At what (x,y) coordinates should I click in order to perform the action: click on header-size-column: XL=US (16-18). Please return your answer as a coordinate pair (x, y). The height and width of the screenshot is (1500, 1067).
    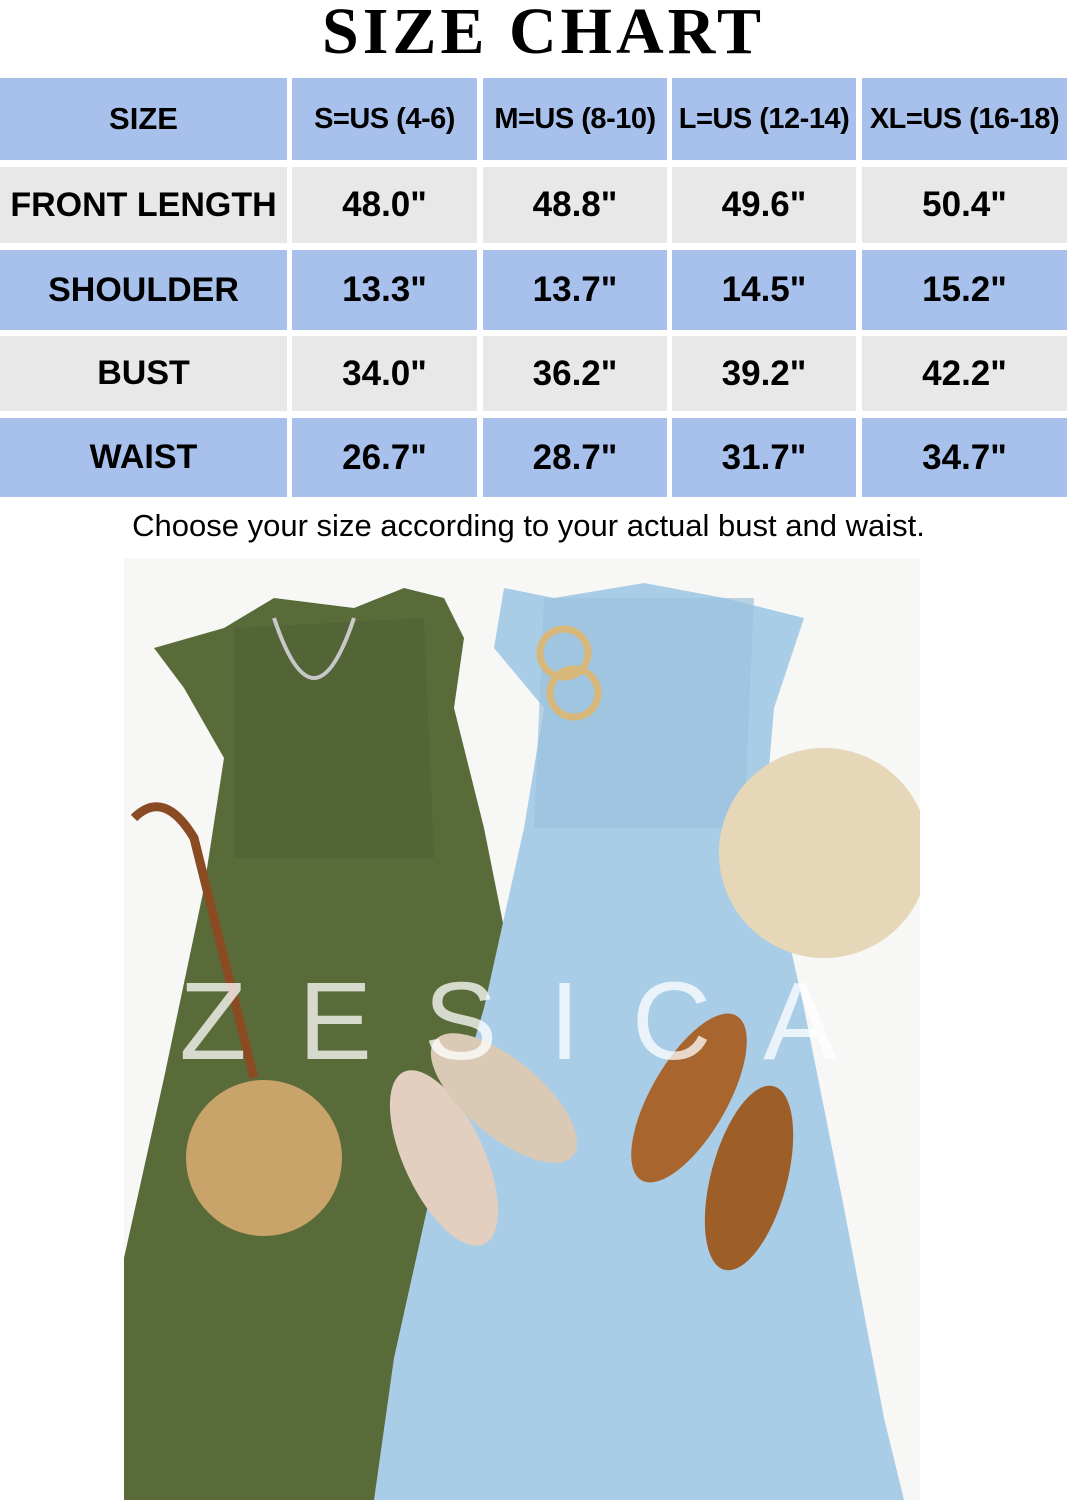
    Looking at the image, I should click on (964, 119).